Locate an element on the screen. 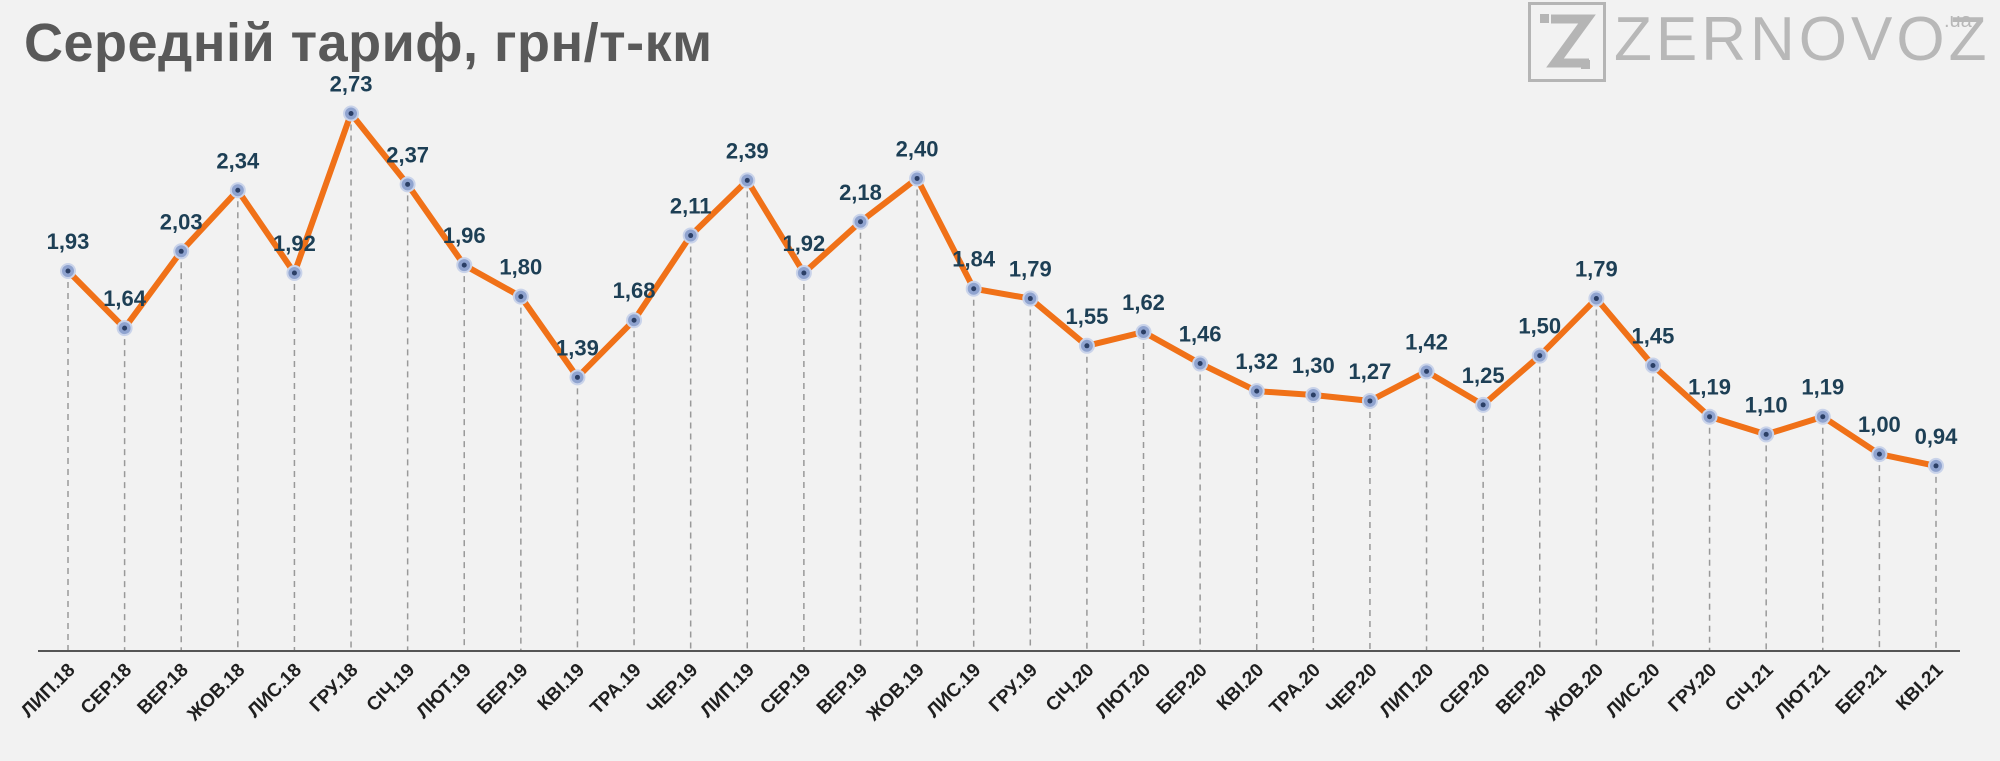 The width and height of the screenshot is (2000, 761). data-label: 1,42 is located at coordinates (1426, 341).